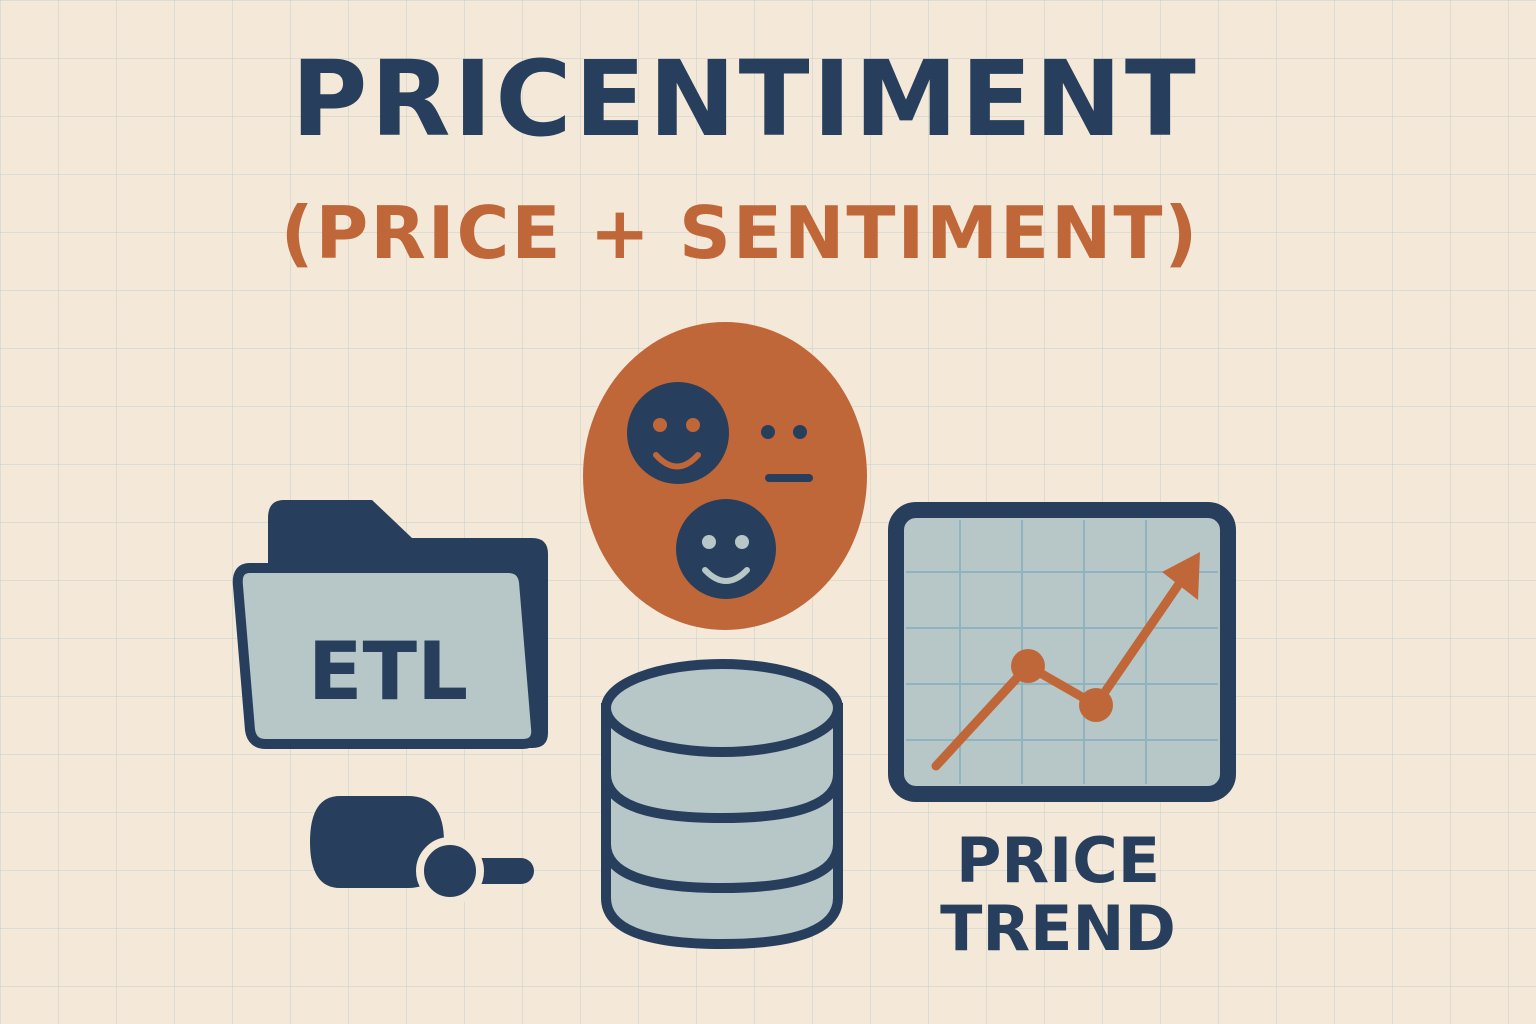  I want to click on trend-label-line1: PRICE, so click(1058, 860).